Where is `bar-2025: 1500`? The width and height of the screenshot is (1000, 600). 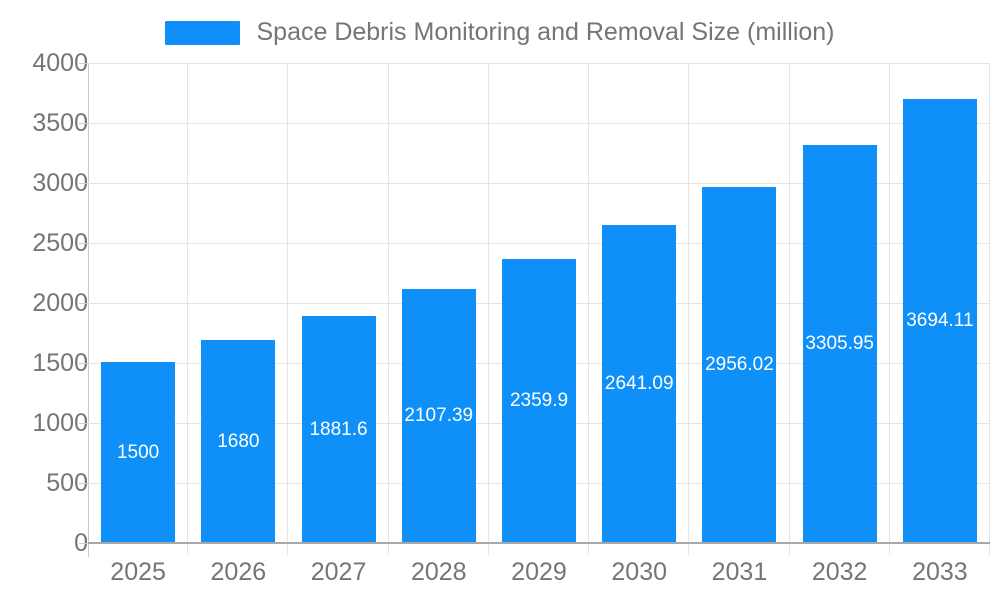
bar-2025: 1500 is located at coordinates (138, 452).